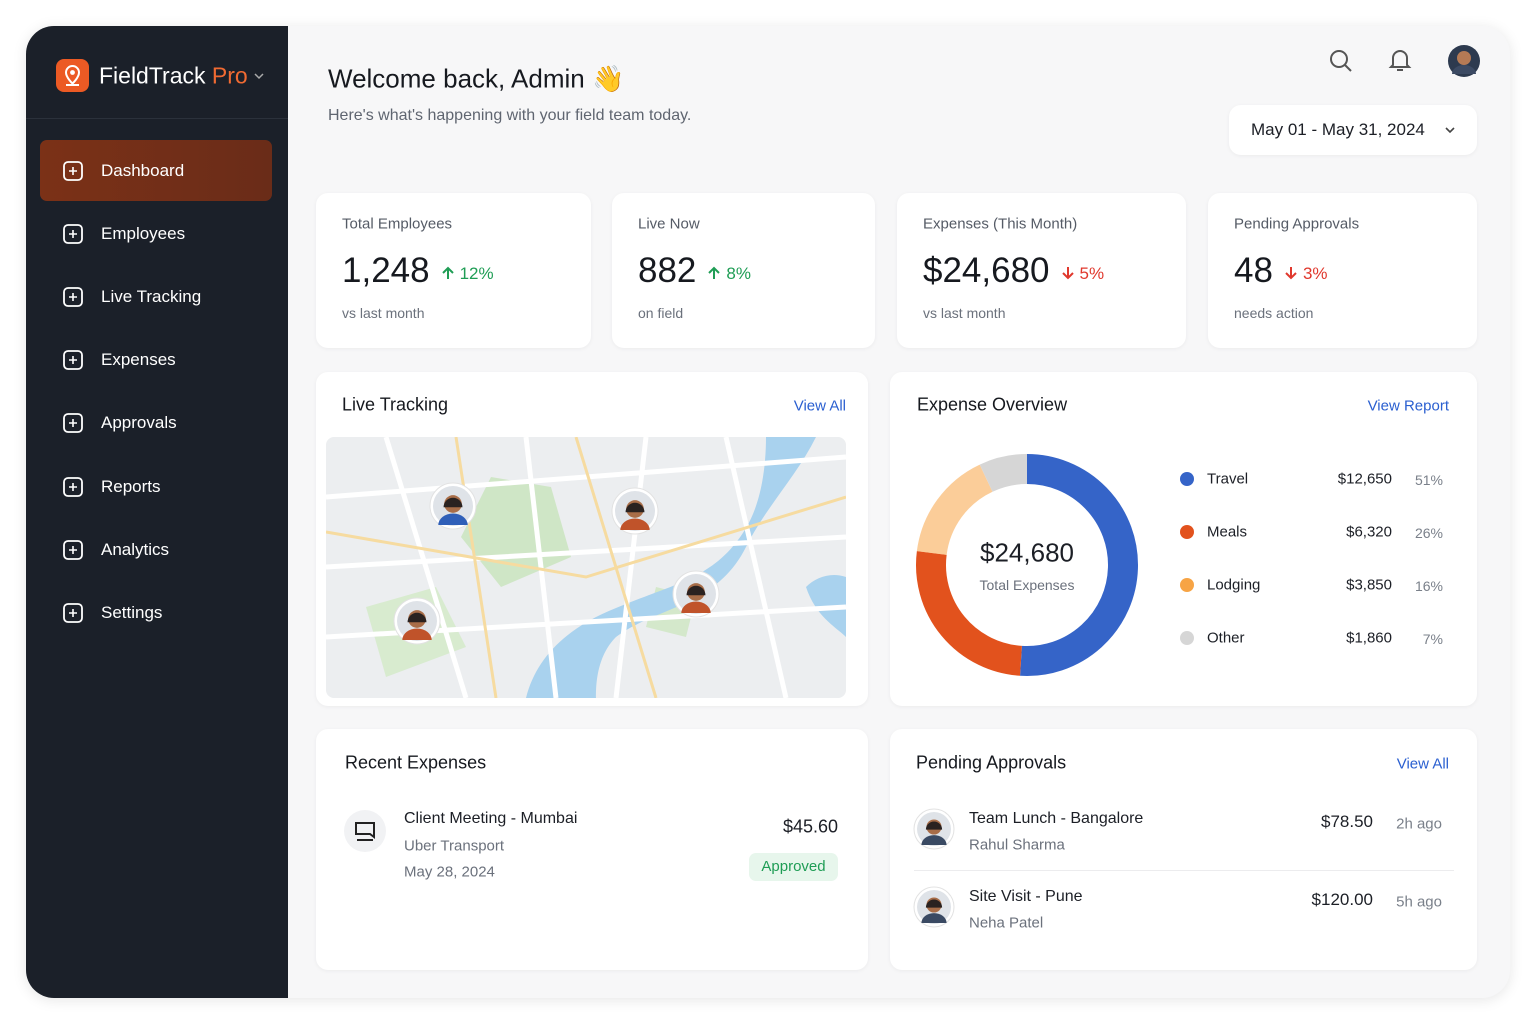 This screenshot has height=1024, width=1536. I want to click on brand: FieldTrack Pro, so click(173, 76).